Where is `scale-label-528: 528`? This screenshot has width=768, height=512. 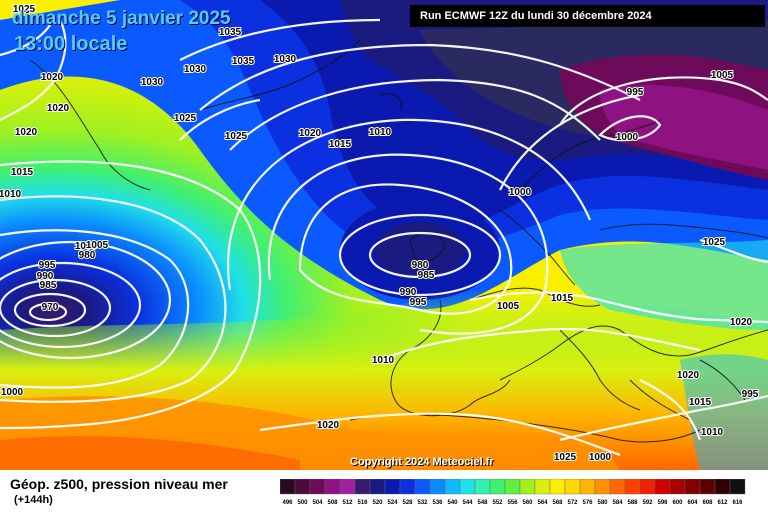
scale-label-528: 528 is located at coordinates (407, 503).